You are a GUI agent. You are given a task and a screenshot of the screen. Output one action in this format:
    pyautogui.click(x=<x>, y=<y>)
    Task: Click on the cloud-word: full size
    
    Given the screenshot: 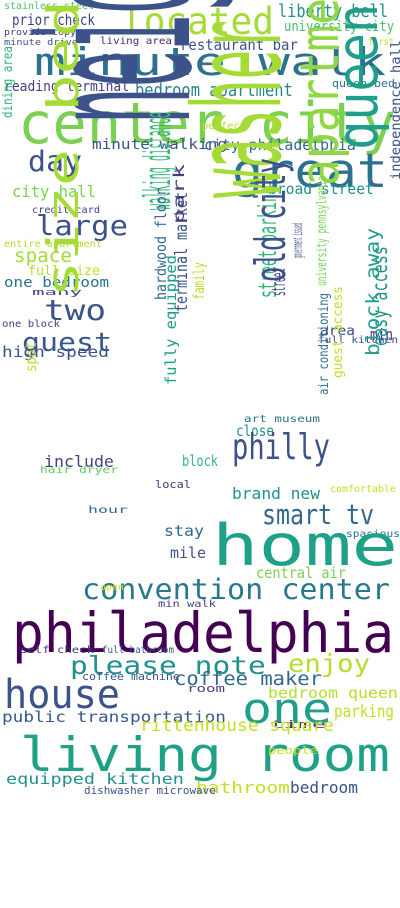 What is the action you would take?
    pyautogui.click(x=64, y=271)
    